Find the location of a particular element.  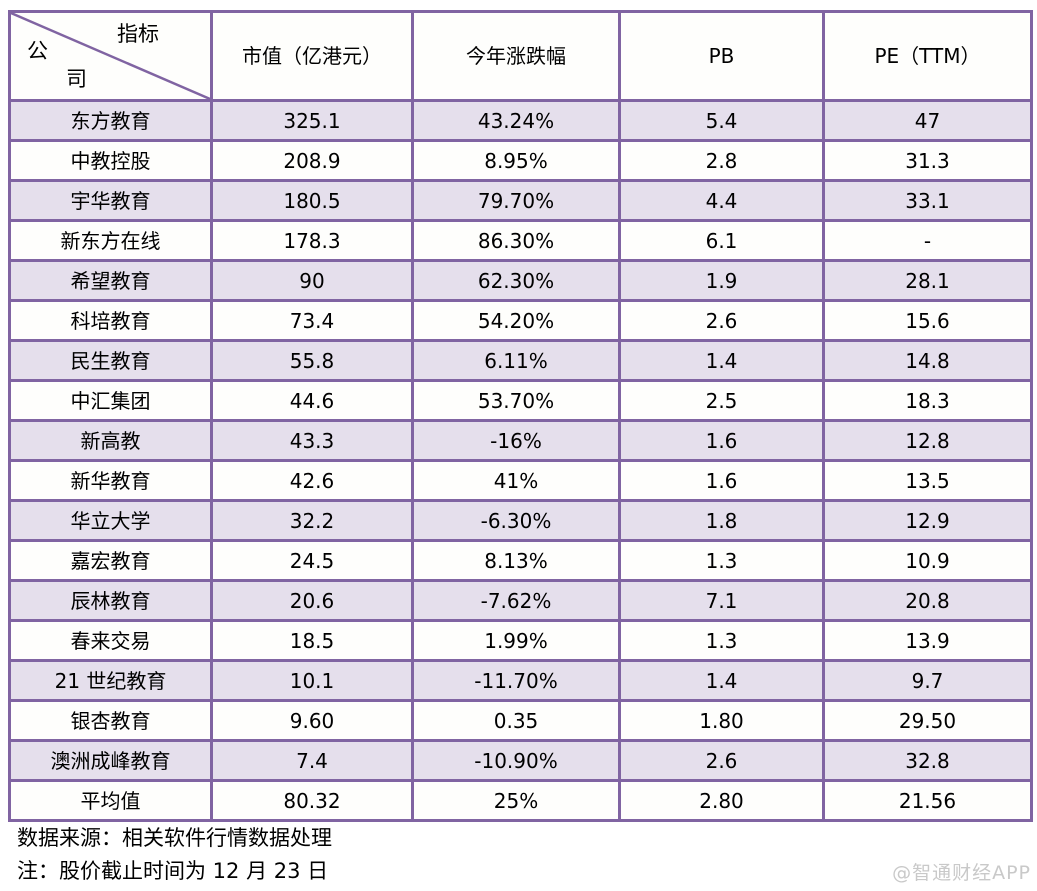

ytd-change-cell: 54.20% is located at coordinates (516, 320).